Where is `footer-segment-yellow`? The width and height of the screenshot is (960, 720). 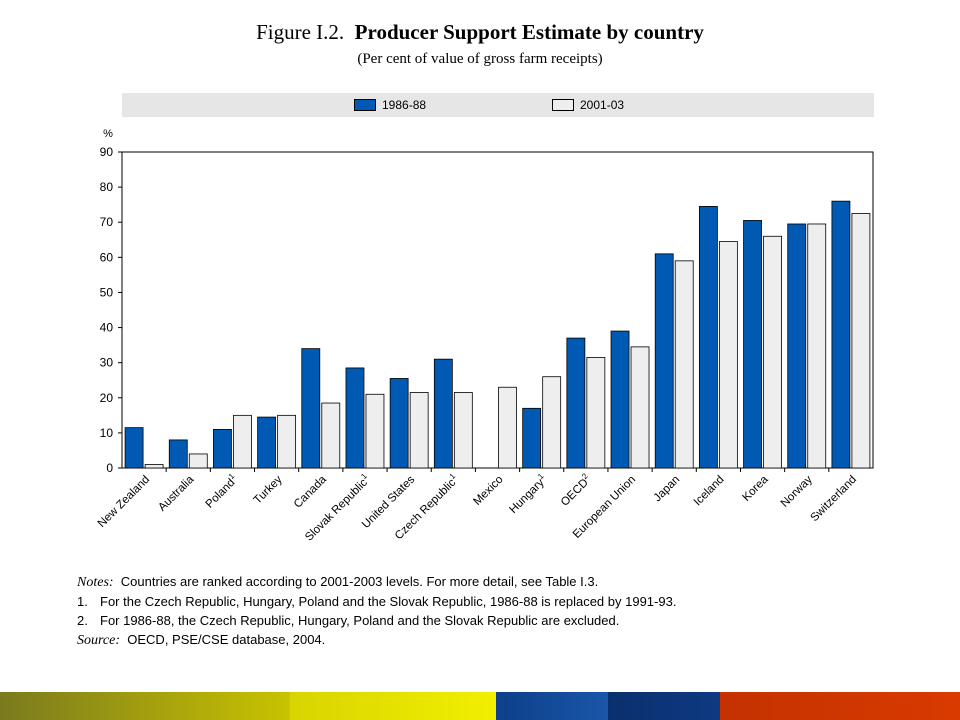 footer-segment-yellow is located at coordinates (393, 706).